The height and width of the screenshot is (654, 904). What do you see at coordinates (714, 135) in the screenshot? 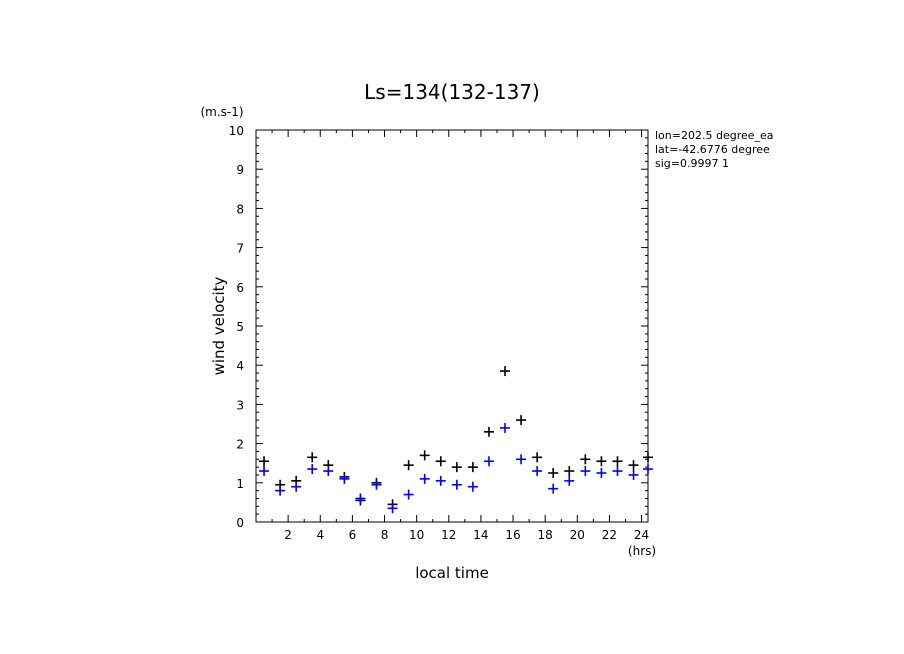
I see `info-lon: lon=202.5 degree_ea` at bounding box center [714, 135].